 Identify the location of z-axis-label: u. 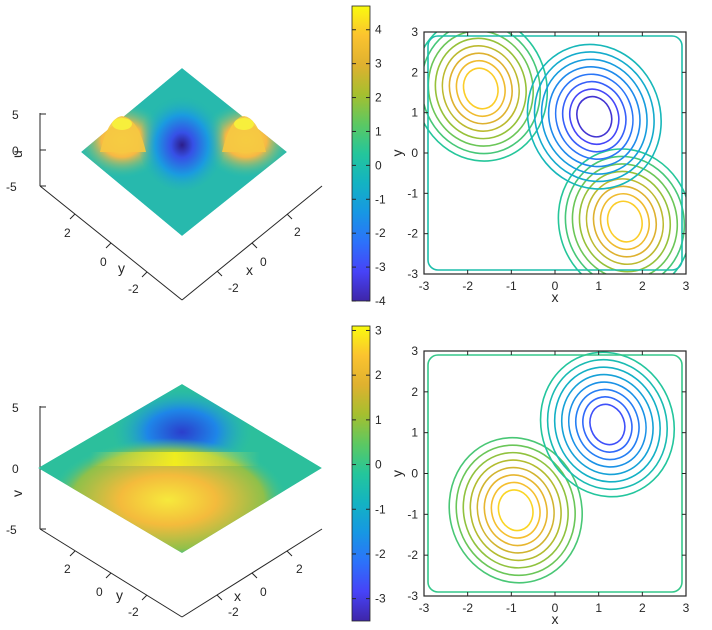
(17, 154).